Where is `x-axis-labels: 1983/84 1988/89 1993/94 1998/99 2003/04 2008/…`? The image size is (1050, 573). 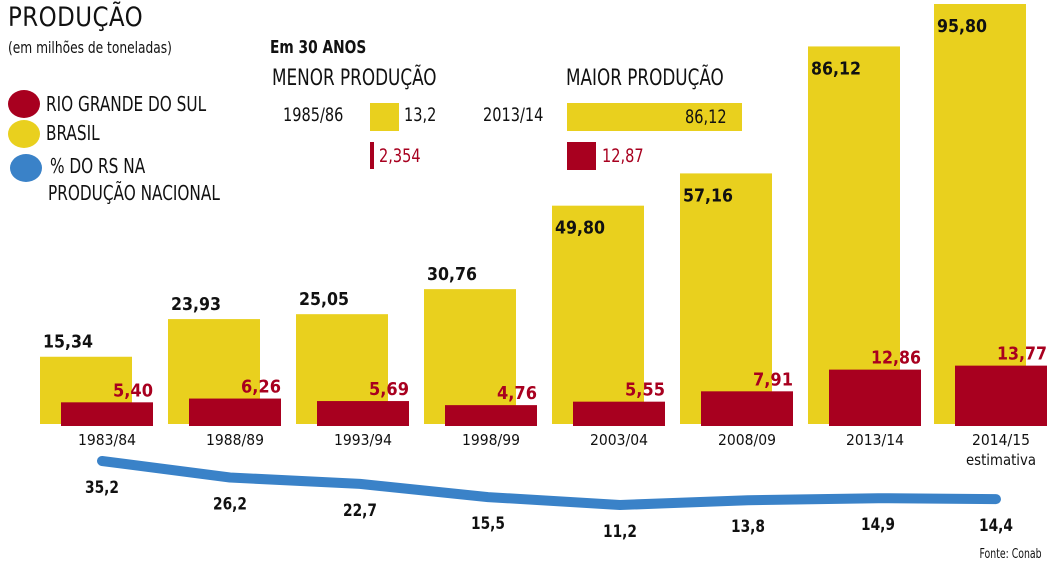
x-axis-labels: 1983/84 1988/89 1993/94 1998/99 2003/04 2008/… is located at coordinates (557, 450).